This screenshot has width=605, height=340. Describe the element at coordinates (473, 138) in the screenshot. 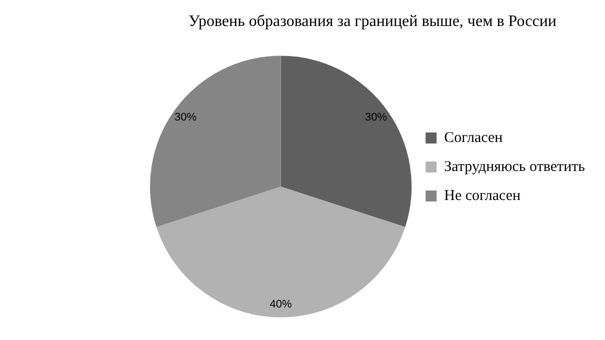

I see `legend-label: Согласен` at that location.